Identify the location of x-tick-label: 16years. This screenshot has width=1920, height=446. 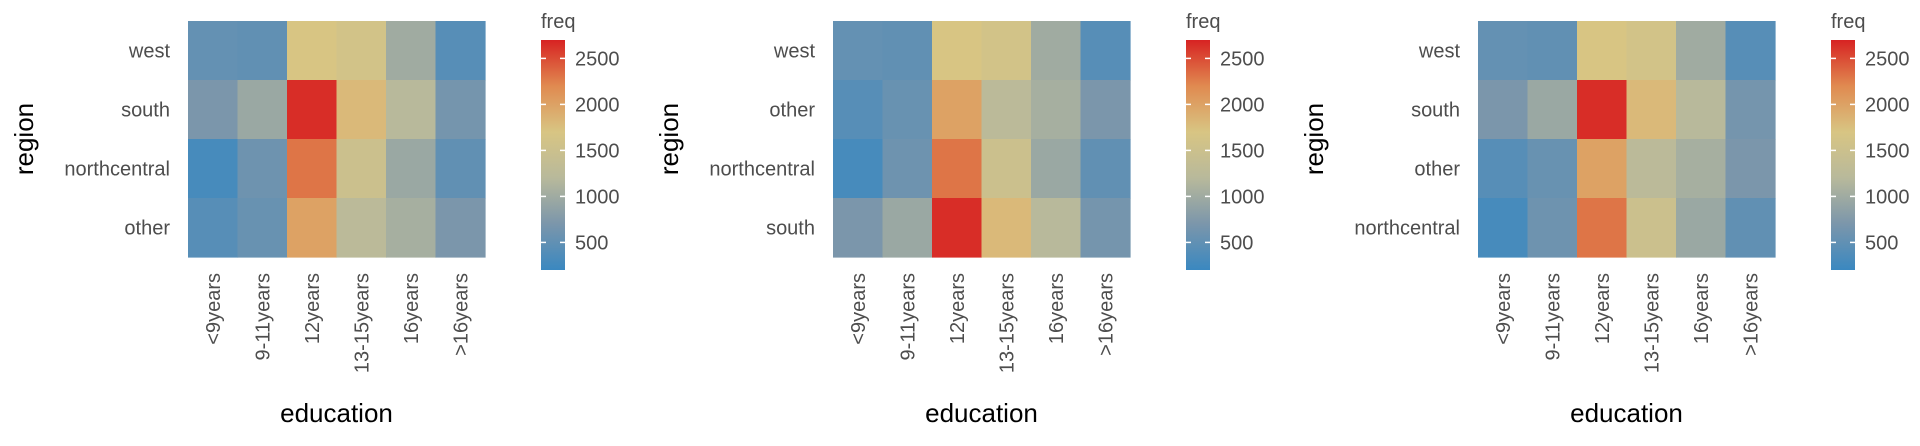
(1702, 308).